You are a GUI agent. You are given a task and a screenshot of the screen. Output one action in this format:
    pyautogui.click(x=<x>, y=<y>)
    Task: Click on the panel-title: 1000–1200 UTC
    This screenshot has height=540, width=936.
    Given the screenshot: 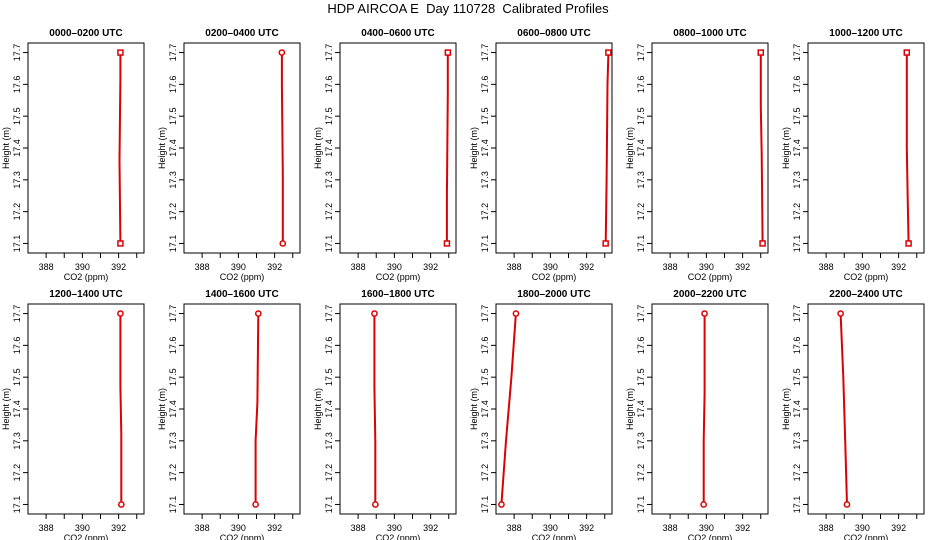 What is the action you would take?
    pyautogui.click(x=865, y=33)
    